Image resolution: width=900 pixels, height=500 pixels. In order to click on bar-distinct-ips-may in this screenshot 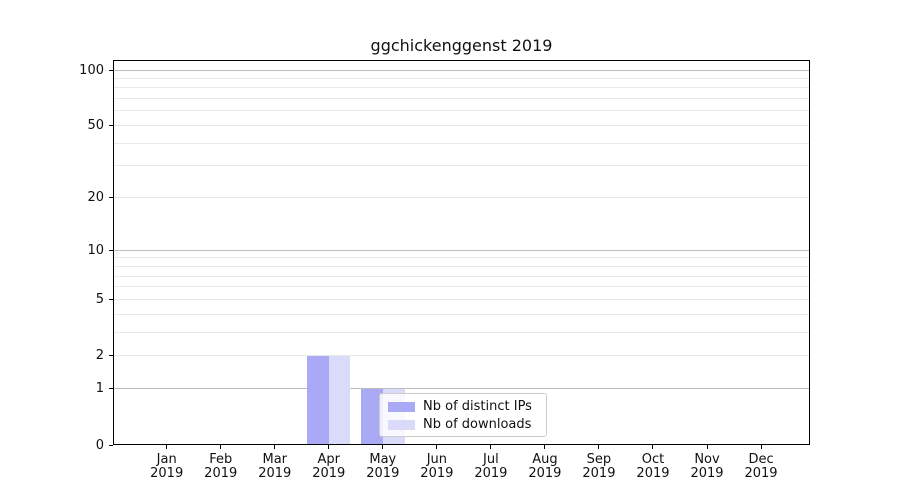, I will do `click(372, 416)`.